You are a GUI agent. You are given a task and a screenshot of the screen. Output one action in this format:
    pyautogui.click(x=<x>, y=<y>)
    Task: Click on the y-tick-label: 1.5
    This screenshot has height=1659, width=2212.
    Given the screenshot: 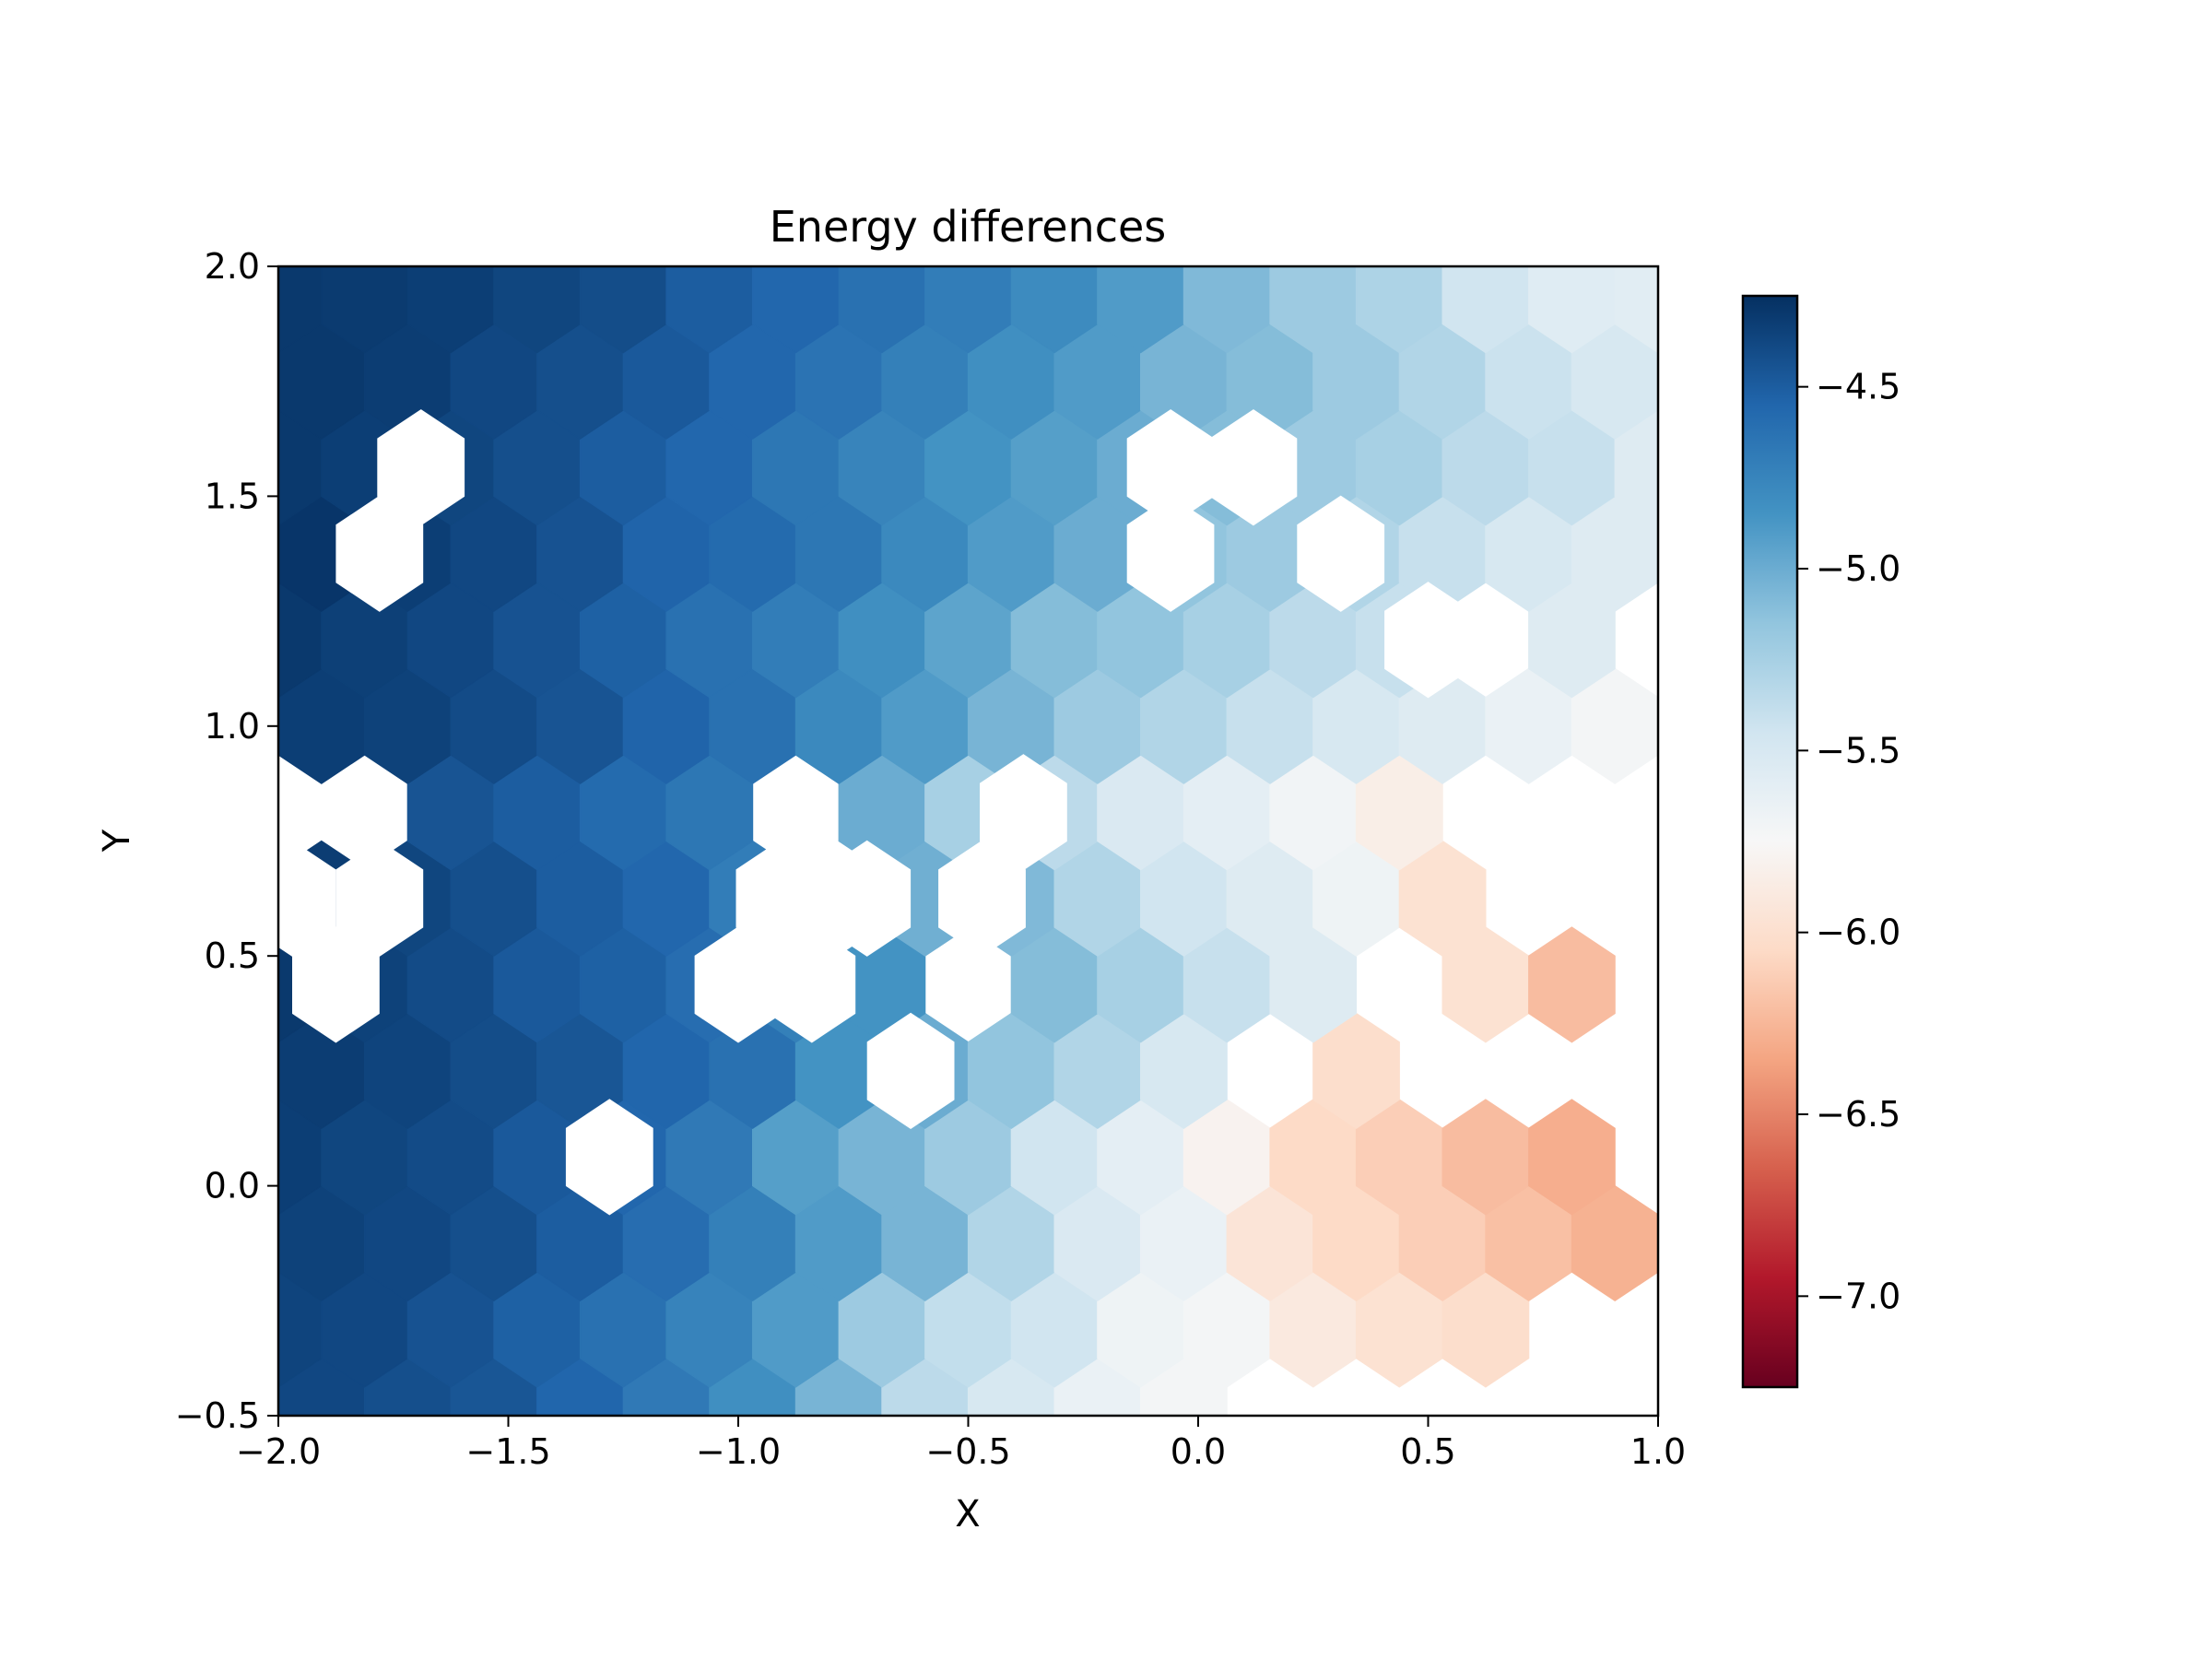 What is the action you would take?
    pyautogui.click(x=232, y=496)
    